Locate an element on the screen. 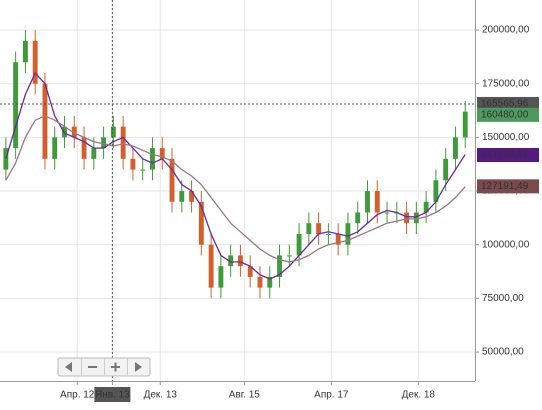  crosshair-x-label-bg is located at coordinates (112, 394).